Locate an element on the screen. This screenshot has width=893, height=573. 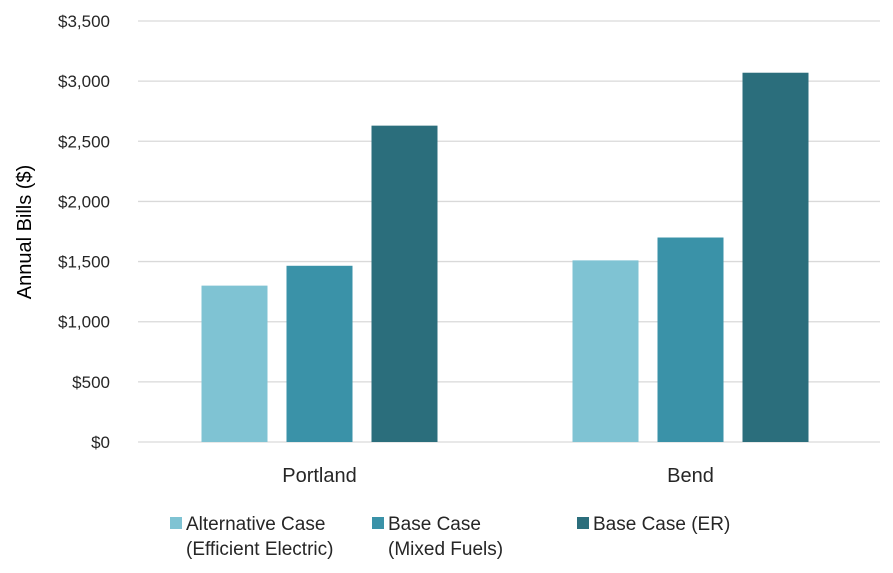
y-tick-label: $1,500 is located at coordinates (84, 262).